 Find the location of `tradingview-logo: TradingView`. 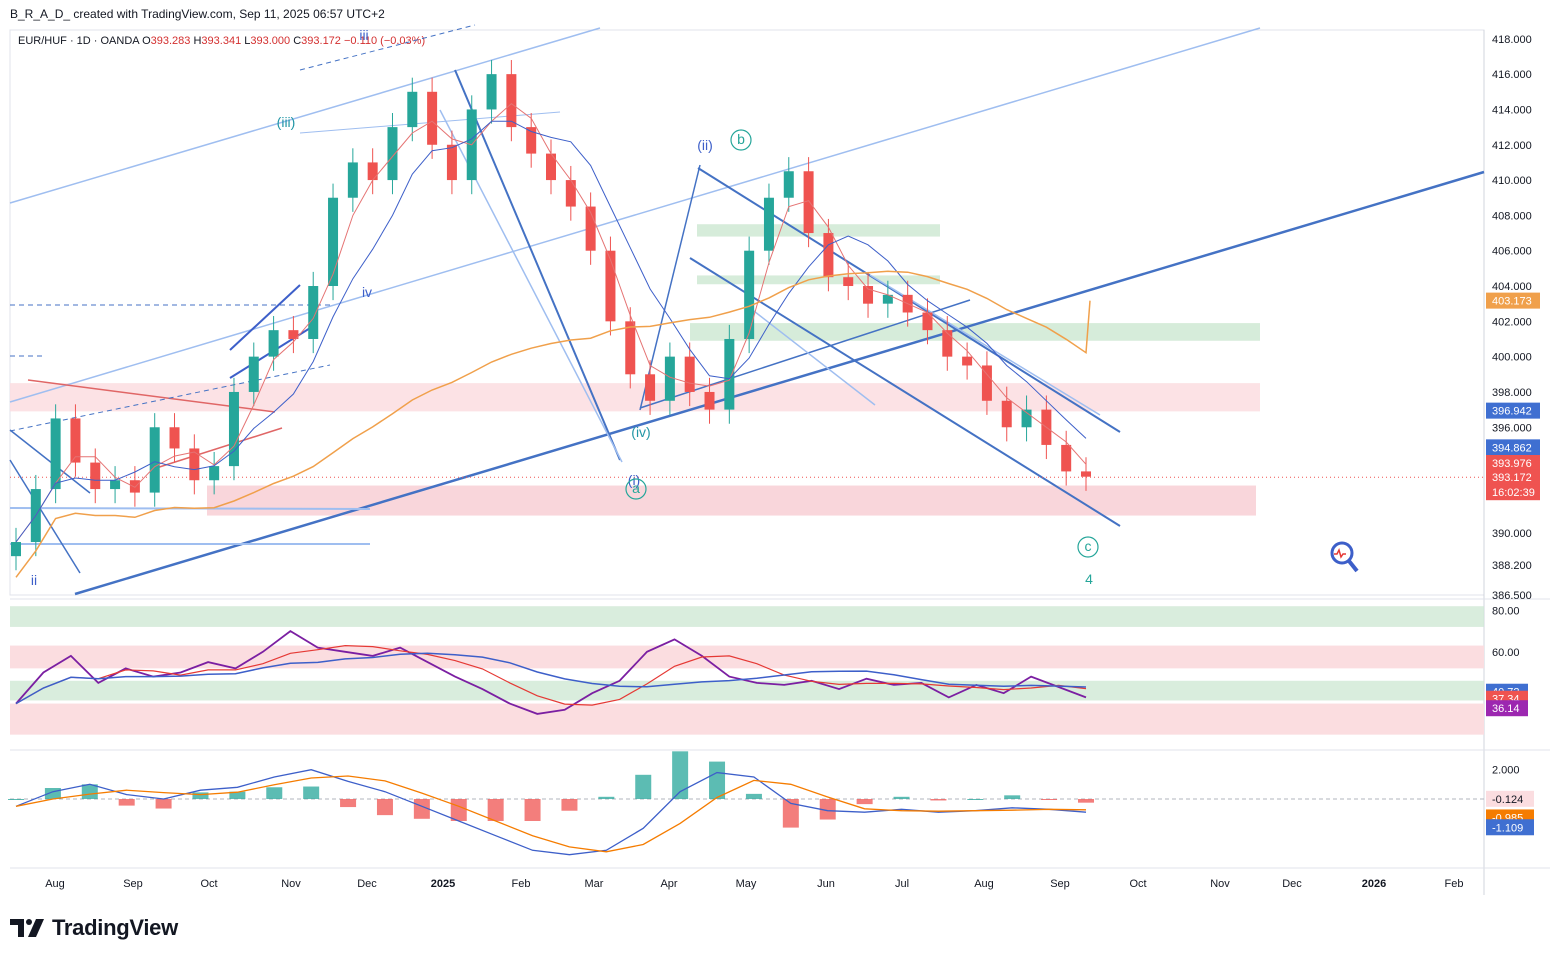

tradingview-logo: TradingView is located at coordinates (94, 928).